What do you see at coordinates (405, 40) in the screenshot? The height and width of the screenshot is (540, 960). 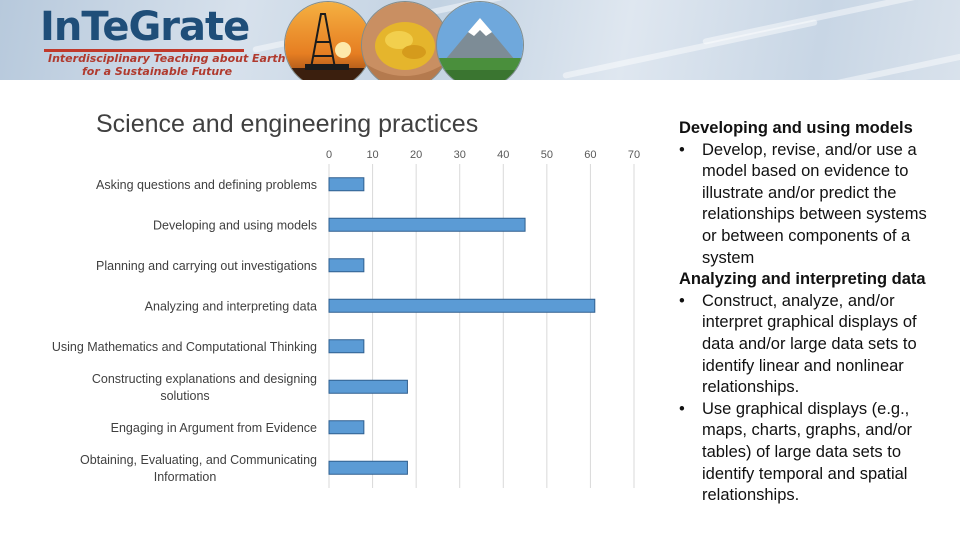 I see `corn-kernels-in-hands-photo` at bounding box center [405, 40].